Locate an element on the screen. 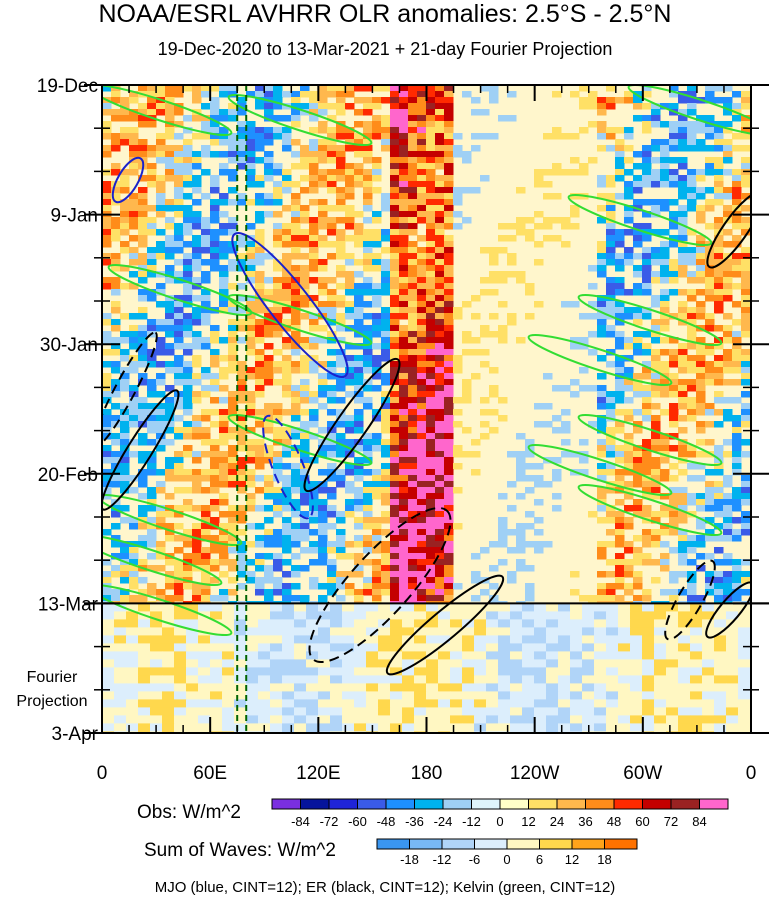 The image size is (770, 899). waves-legend-level-3: 0 is located at coordinates (506, 859).